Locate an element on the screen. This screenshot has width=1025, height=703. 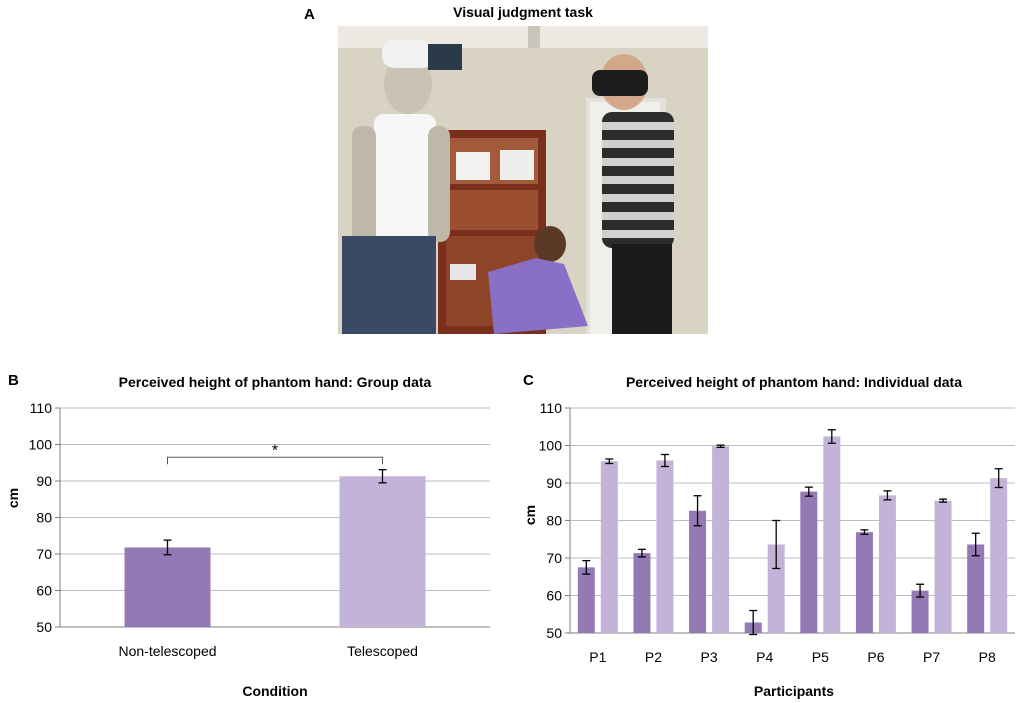
individual-y-tick-label: 50 is located at coordinates (554, 633).